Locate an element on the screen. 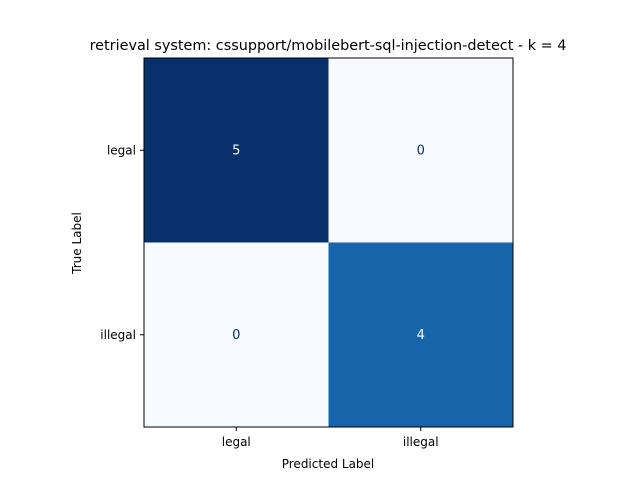 The width and height of the screenshot is (640, 480). x-tick-label: legal is located at coordinates (236, 442).